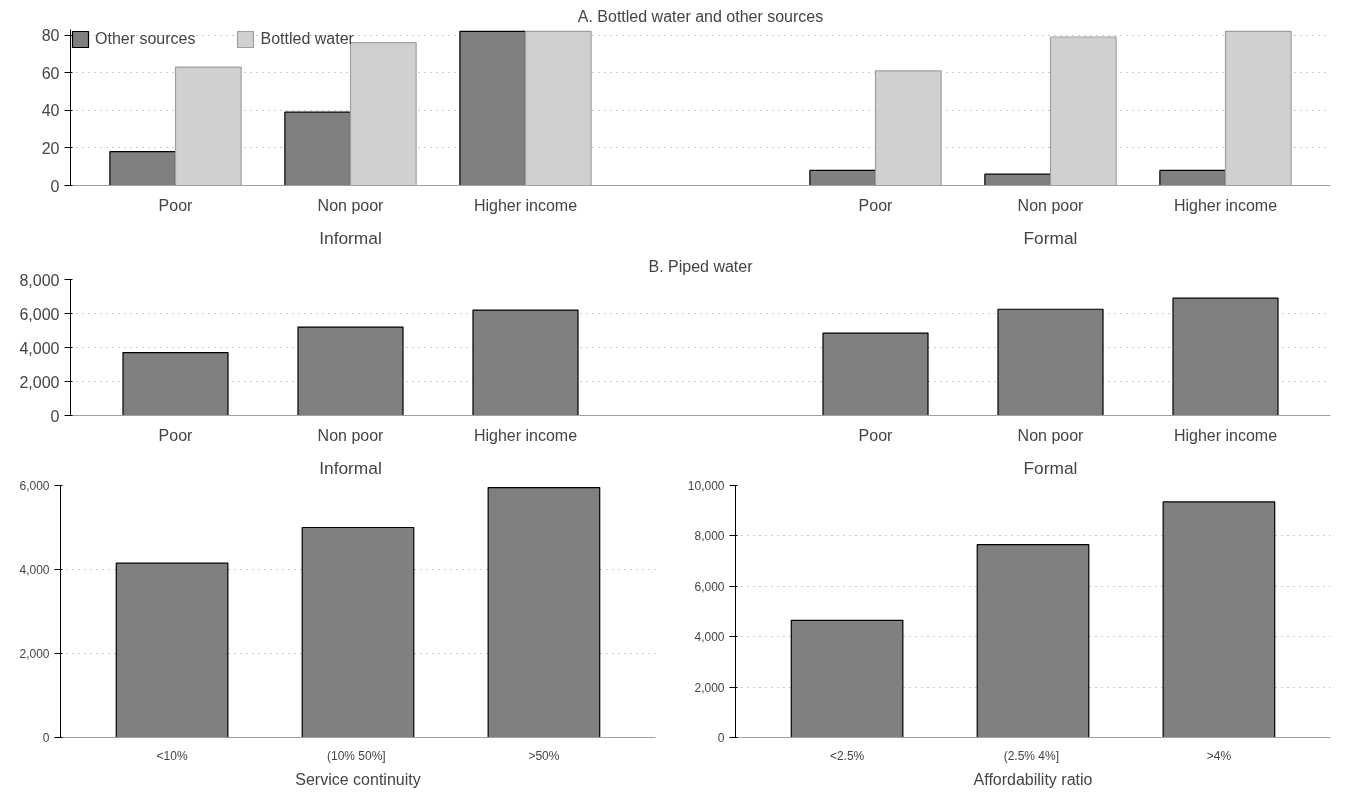 This screenshot has width=1362, height=806. I want to click on x-tick-label: (2.5% 4%], so click(1031, 755).